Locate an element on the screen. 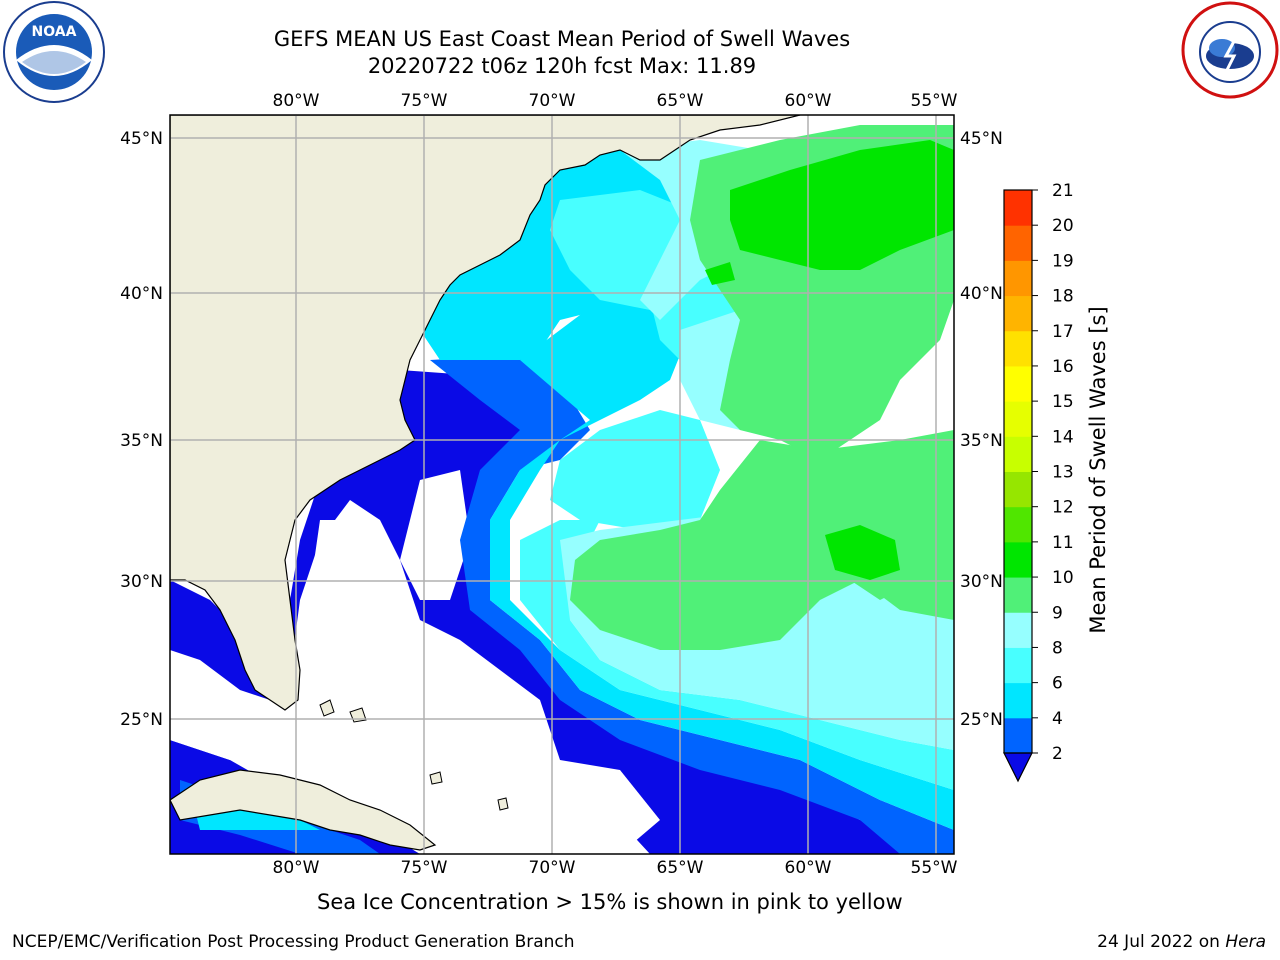  lat-label-left: 45°N is located at coordinates (141, 139).